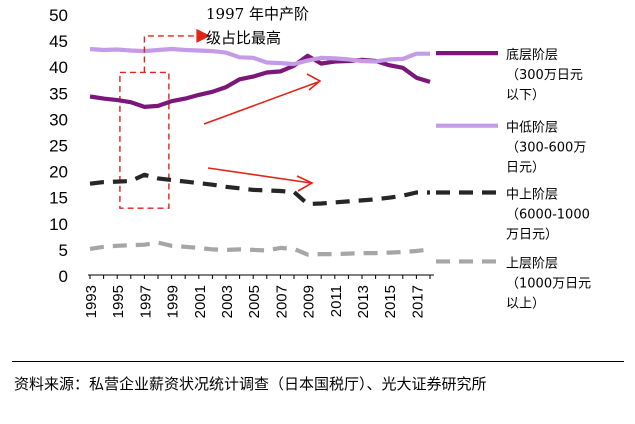 This screenshot has height=424, width=635. What do you see at coordinates (200, 301) in the screenshot?
I see `x-tick-label: 2001` at bounding box center [200, 301].